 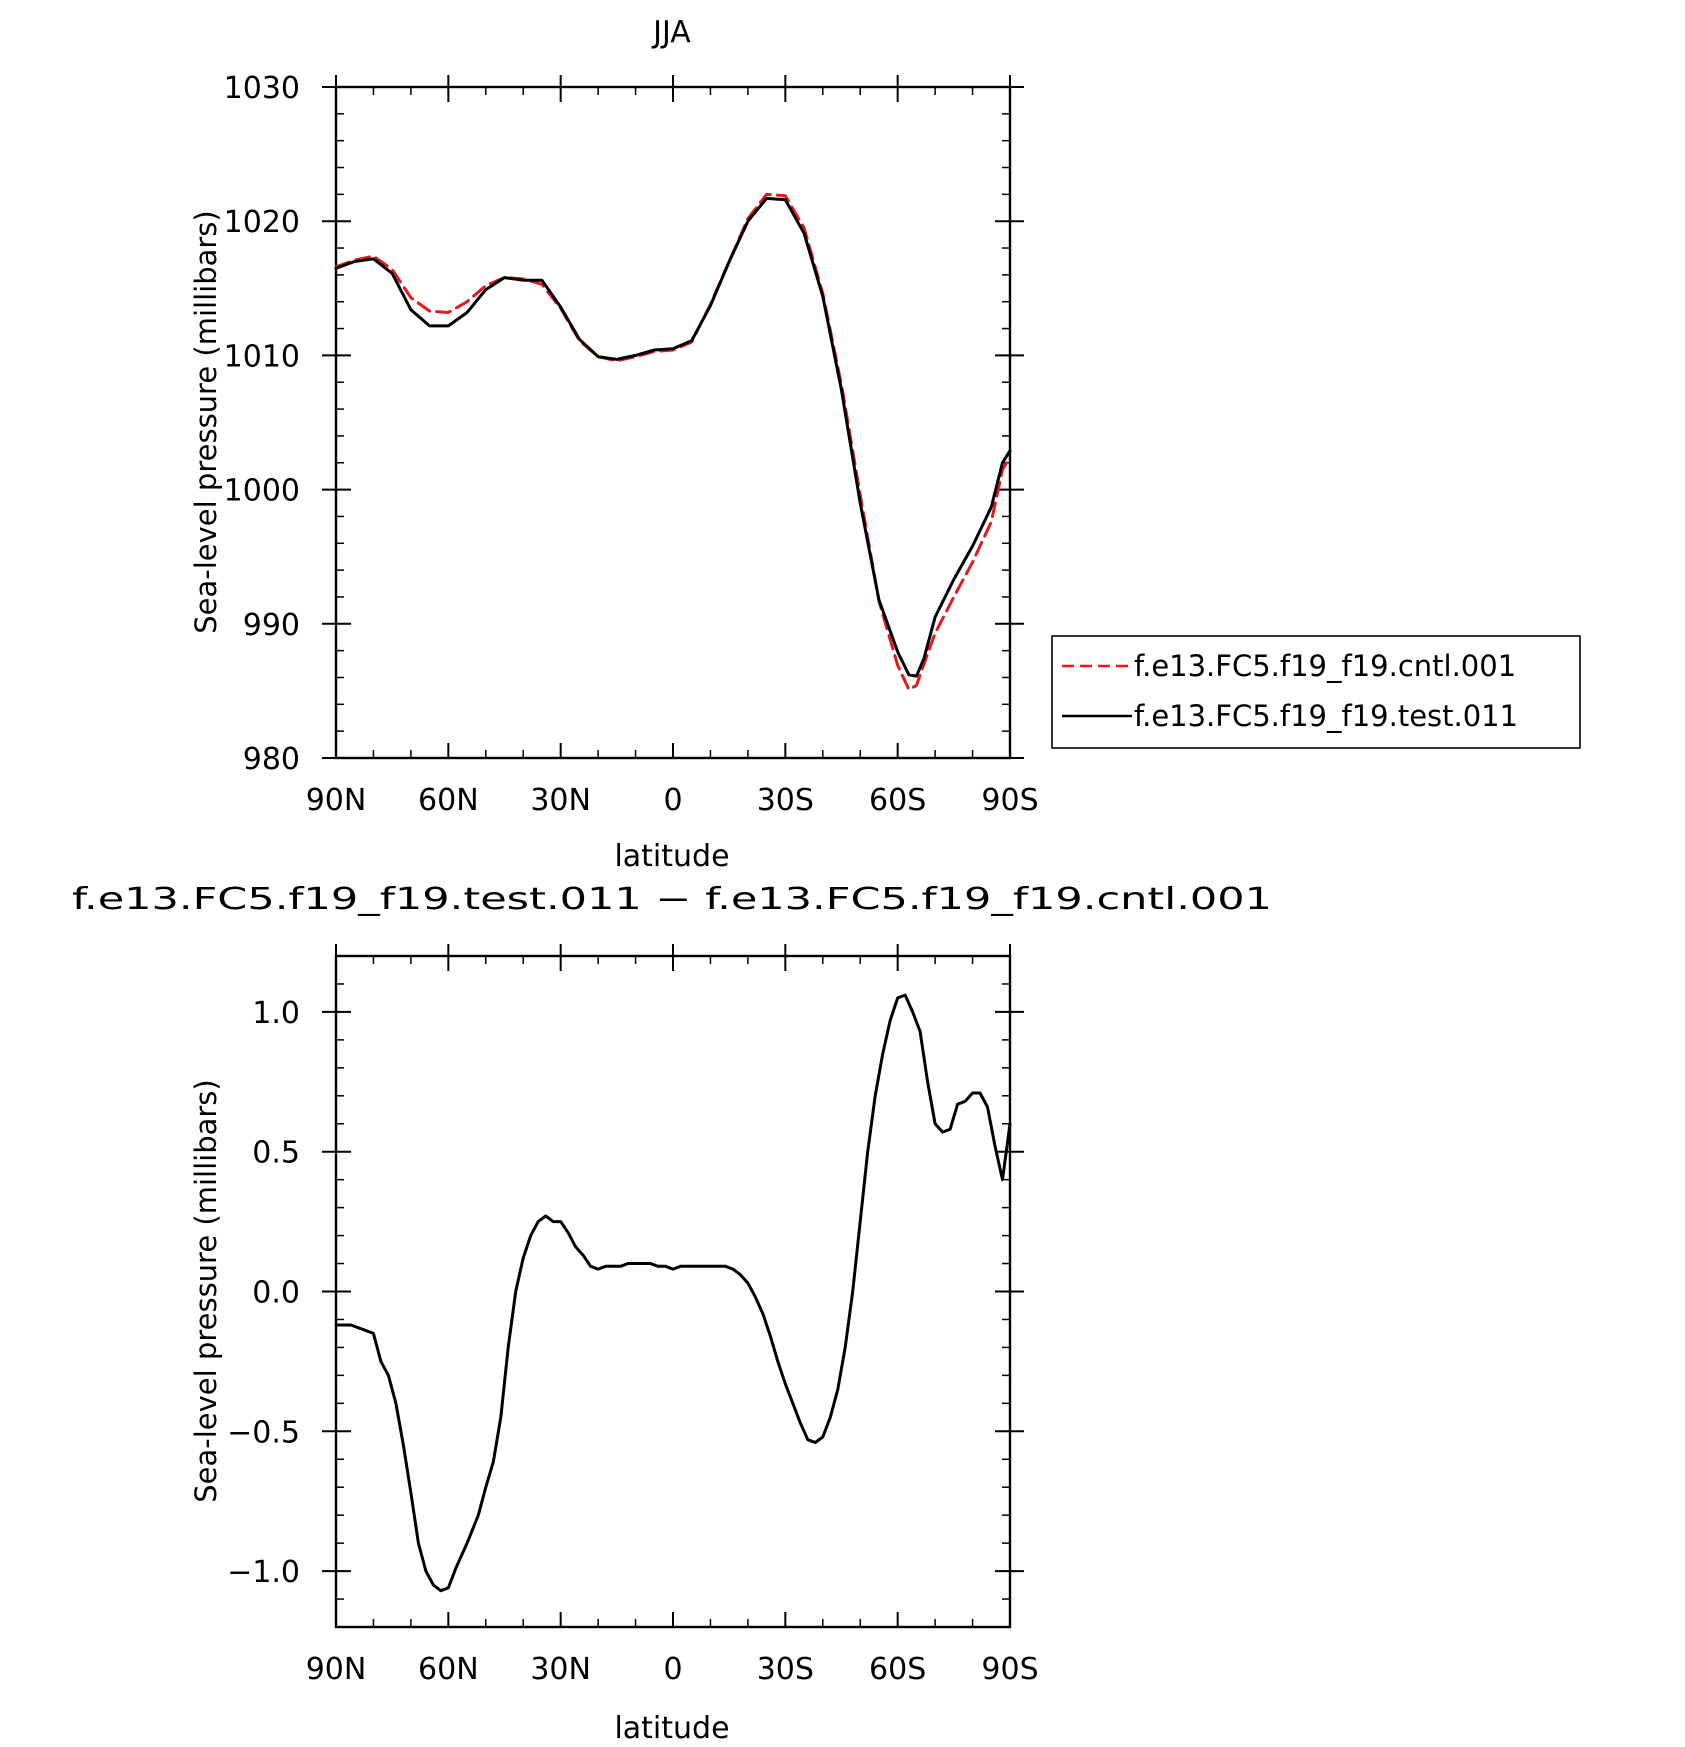 I want to click on top-x-tick-label: 60S, so click(x=897, y=800).